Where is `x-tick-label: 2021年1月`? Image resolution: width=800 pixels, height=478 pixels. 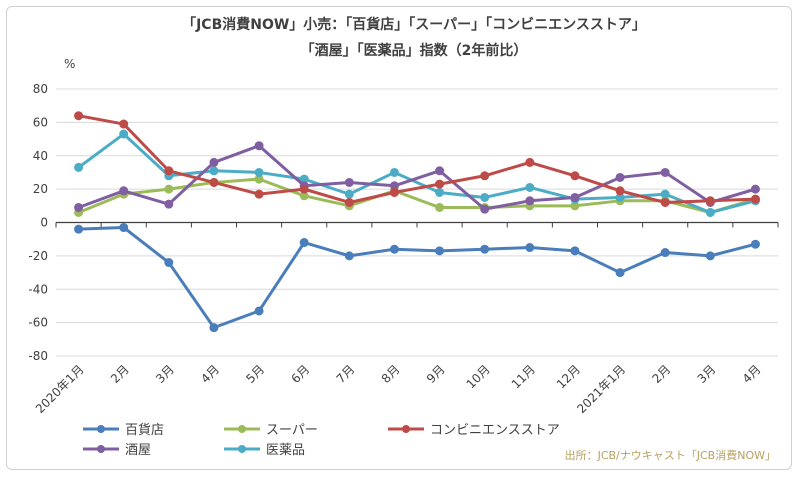
x-tick-label: 2021年1月 is located at coordinates (601, 389).